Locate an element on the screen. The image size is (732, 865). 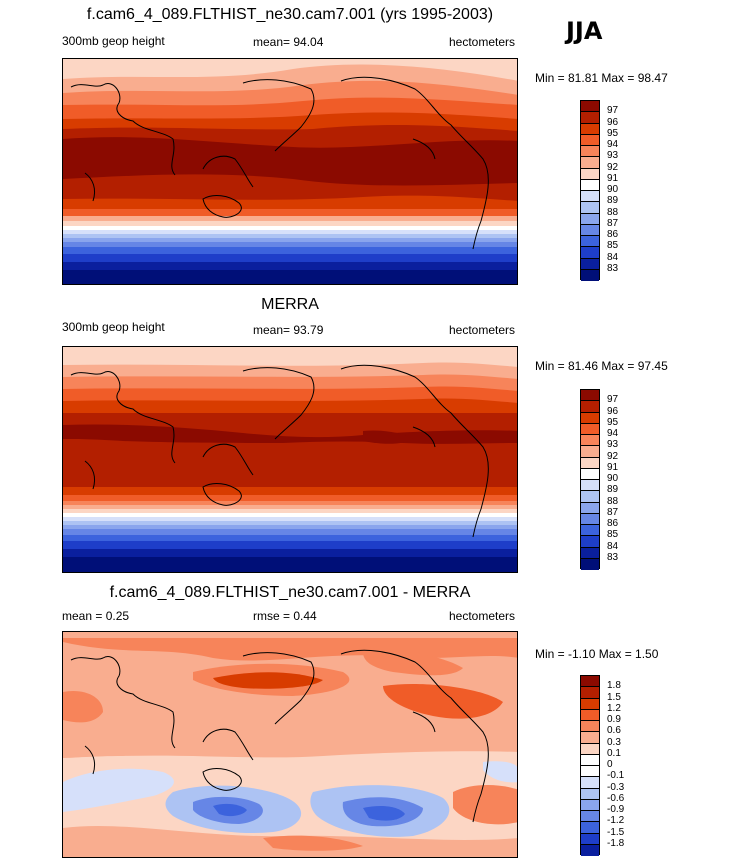
panel2-colorbar-tick: 91 is located at coordinates (613, 467).